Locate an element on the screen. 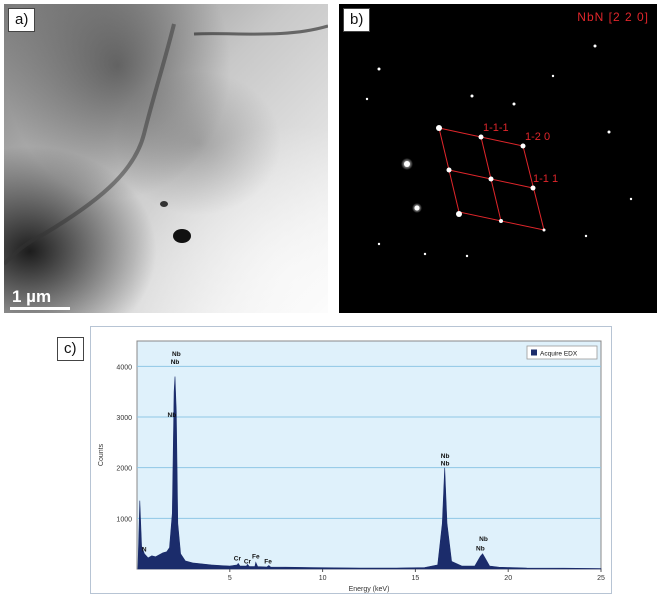 This screenshot has height=595, width=659. particle is located at coordinates (182, 236).